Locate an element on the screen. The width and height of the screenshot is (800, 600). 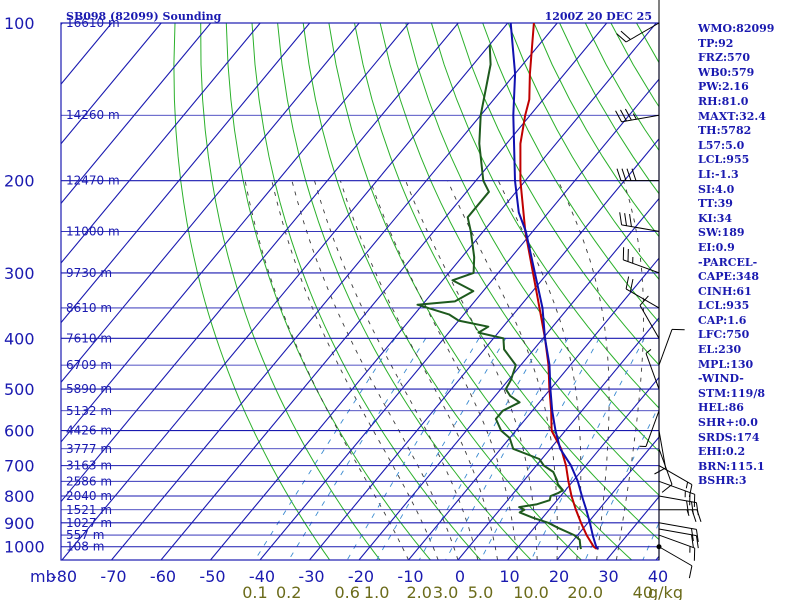
temperature-tick-label: 0 is located at coordinates (460, 576).